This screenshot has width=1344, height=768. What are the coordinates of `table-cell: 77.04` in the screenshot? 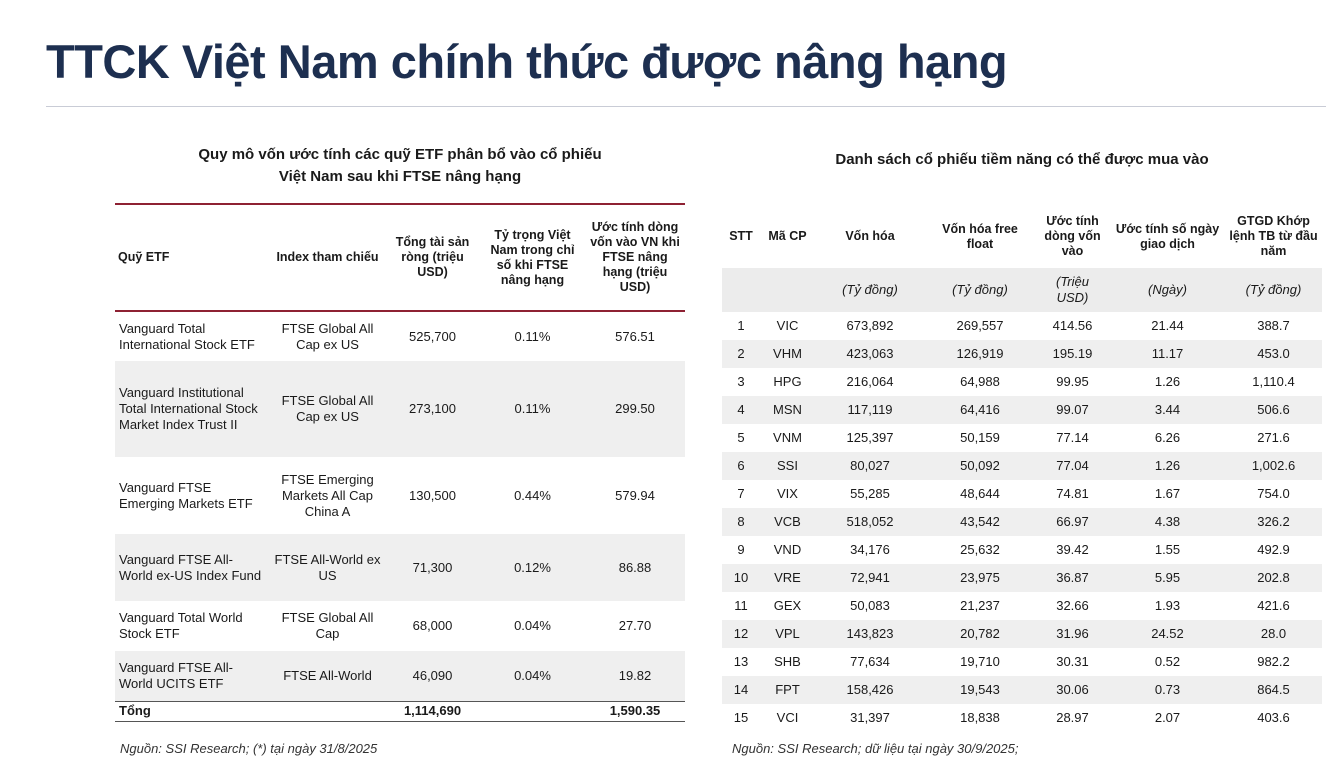 It's located at (1072, 465).